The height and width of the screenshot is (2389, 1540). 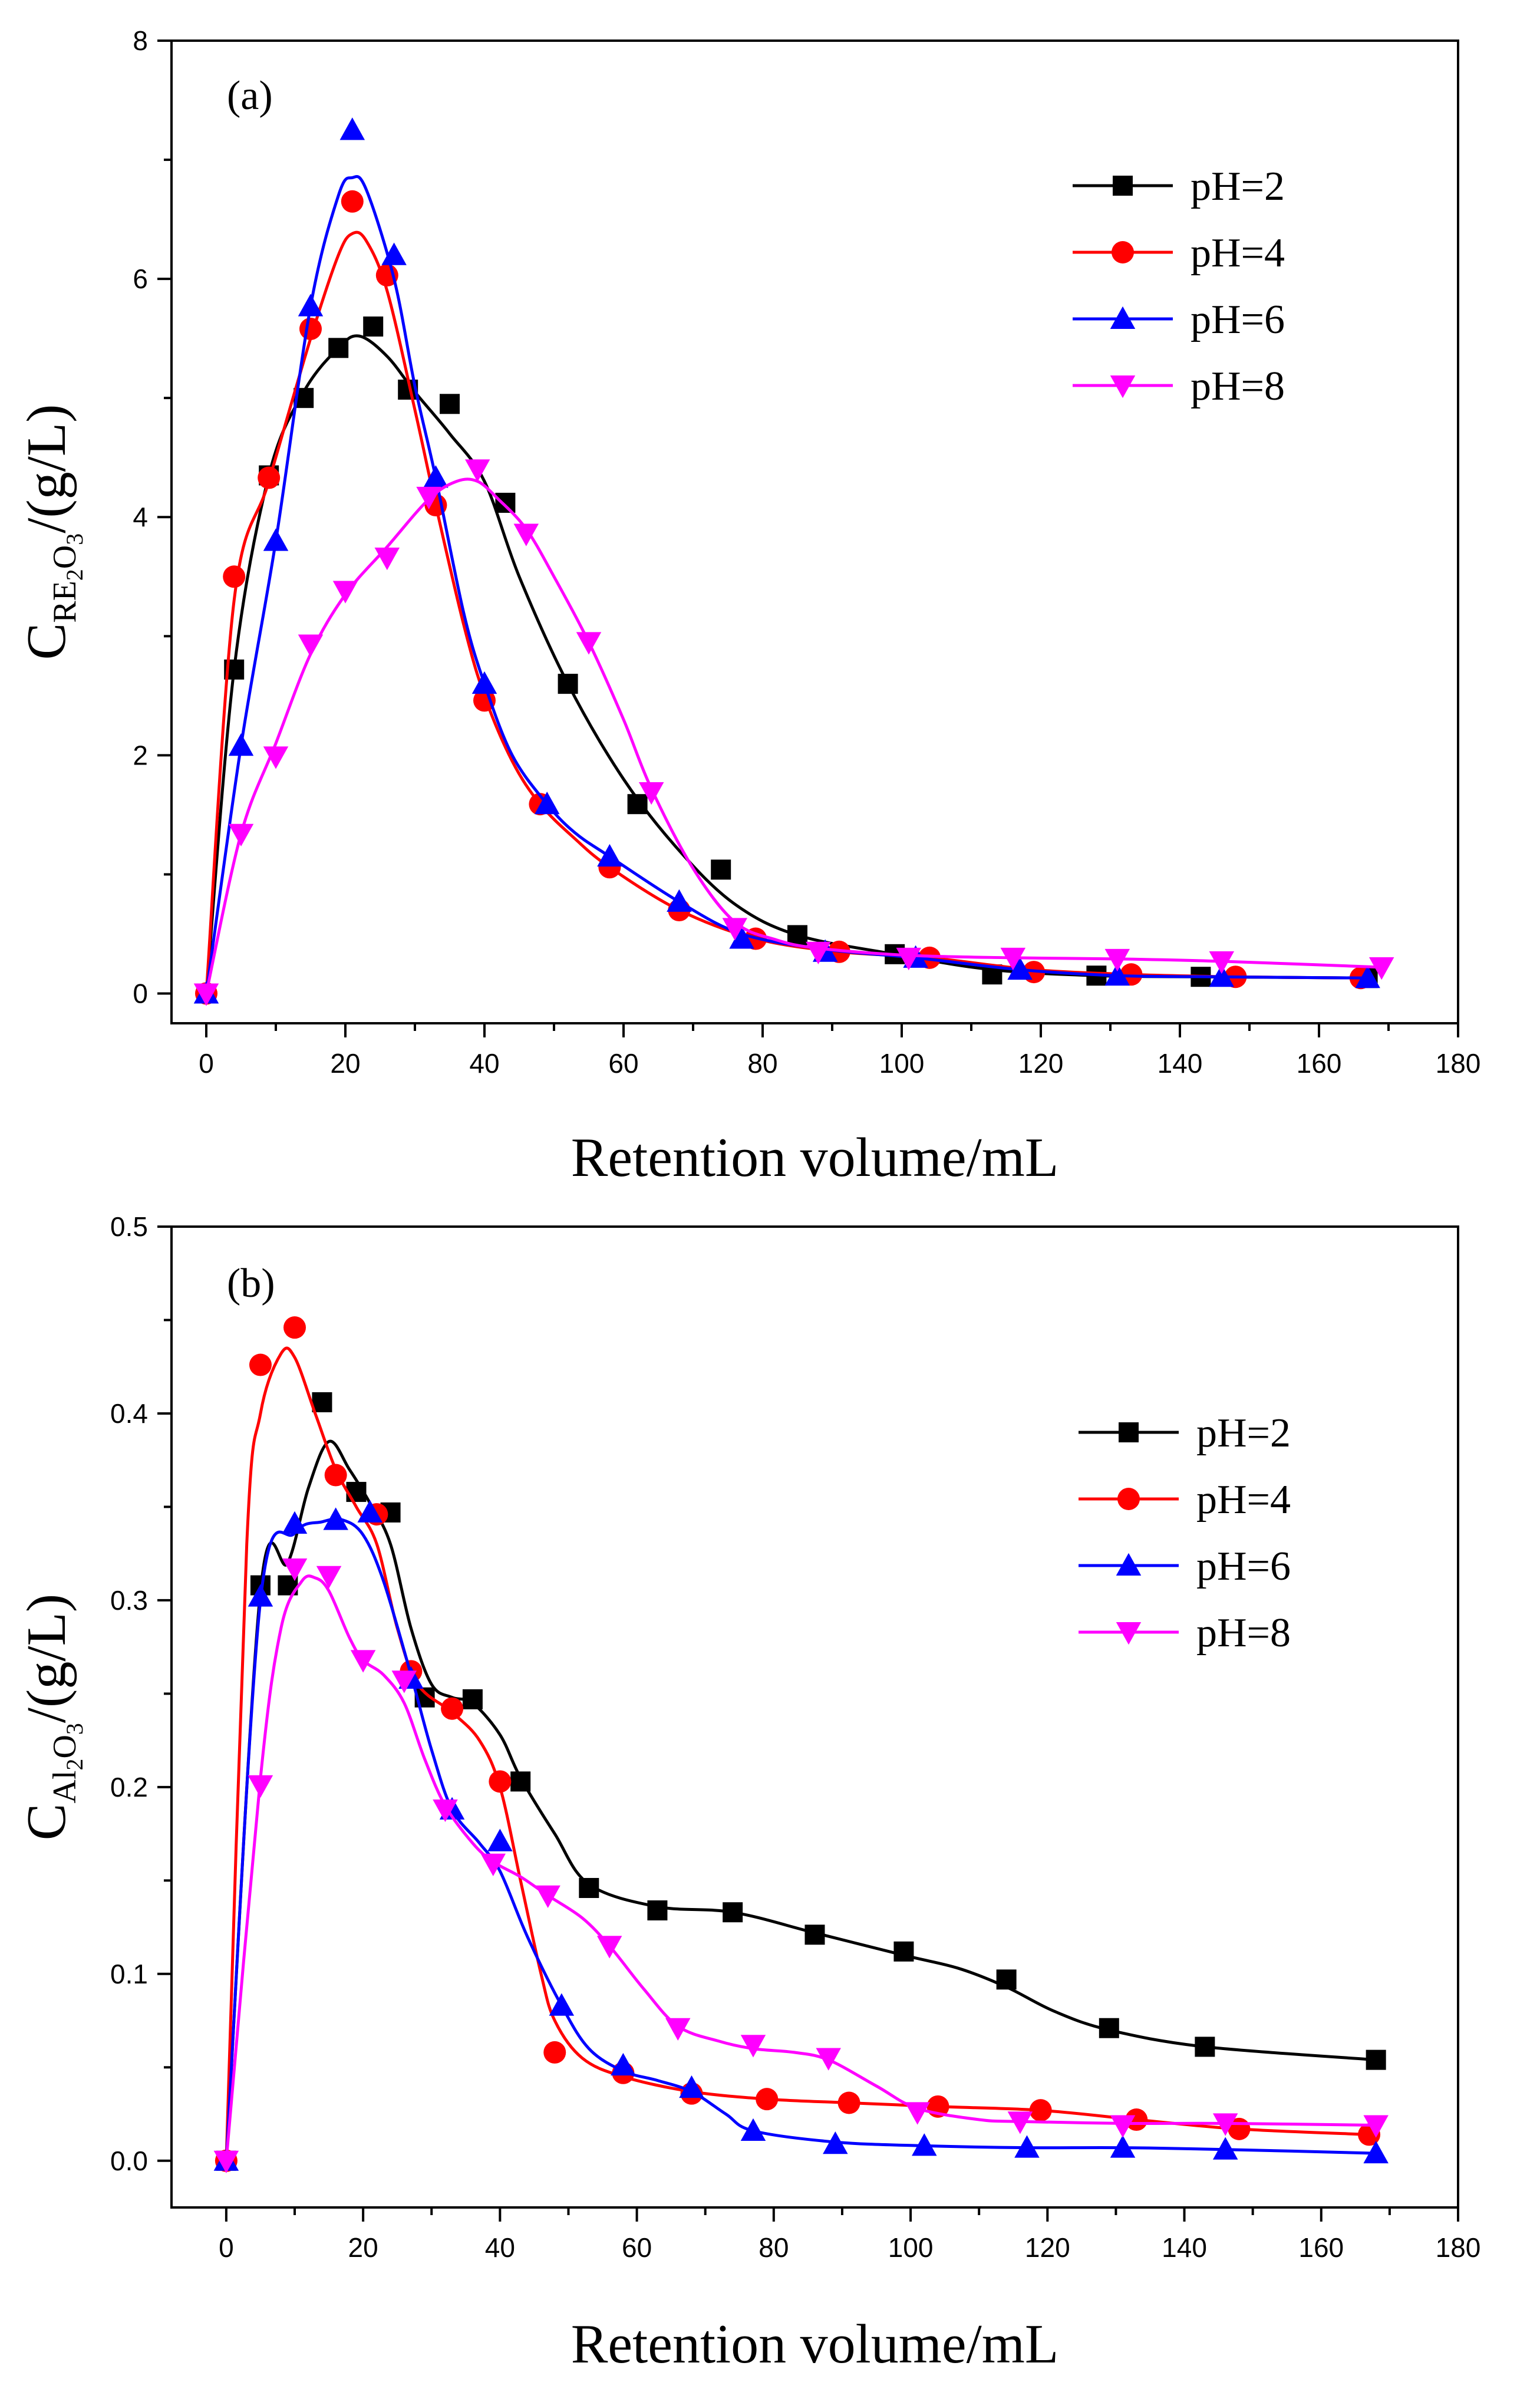 What do you see at coordinates (140, 278) in the screenshot?
I see `y-tick-label: 6` at bounding box center [140, 278].